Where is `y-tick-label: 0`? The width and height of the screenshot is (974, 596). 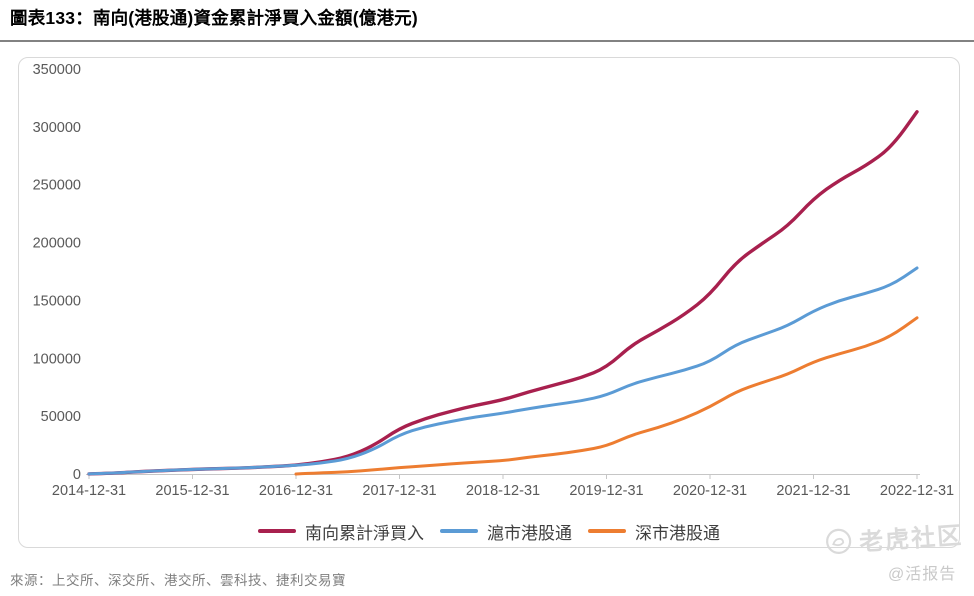
y-tick-label: 0 is located at coordinates (77, 475).